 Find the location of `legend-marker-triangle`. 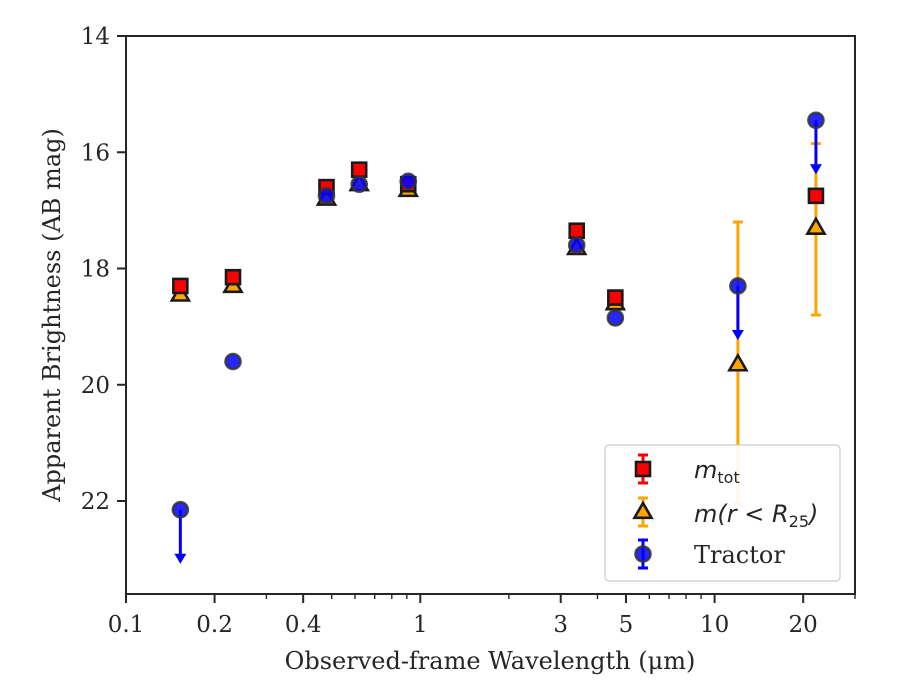

legend-marker-triangle is located at coordinates (643, 510).